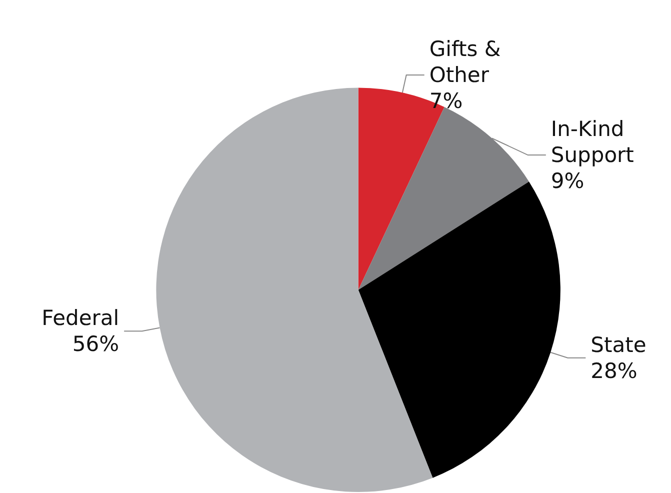 The image size is (671, 493). I want to click on data-label: 28%, so click(614, 370).